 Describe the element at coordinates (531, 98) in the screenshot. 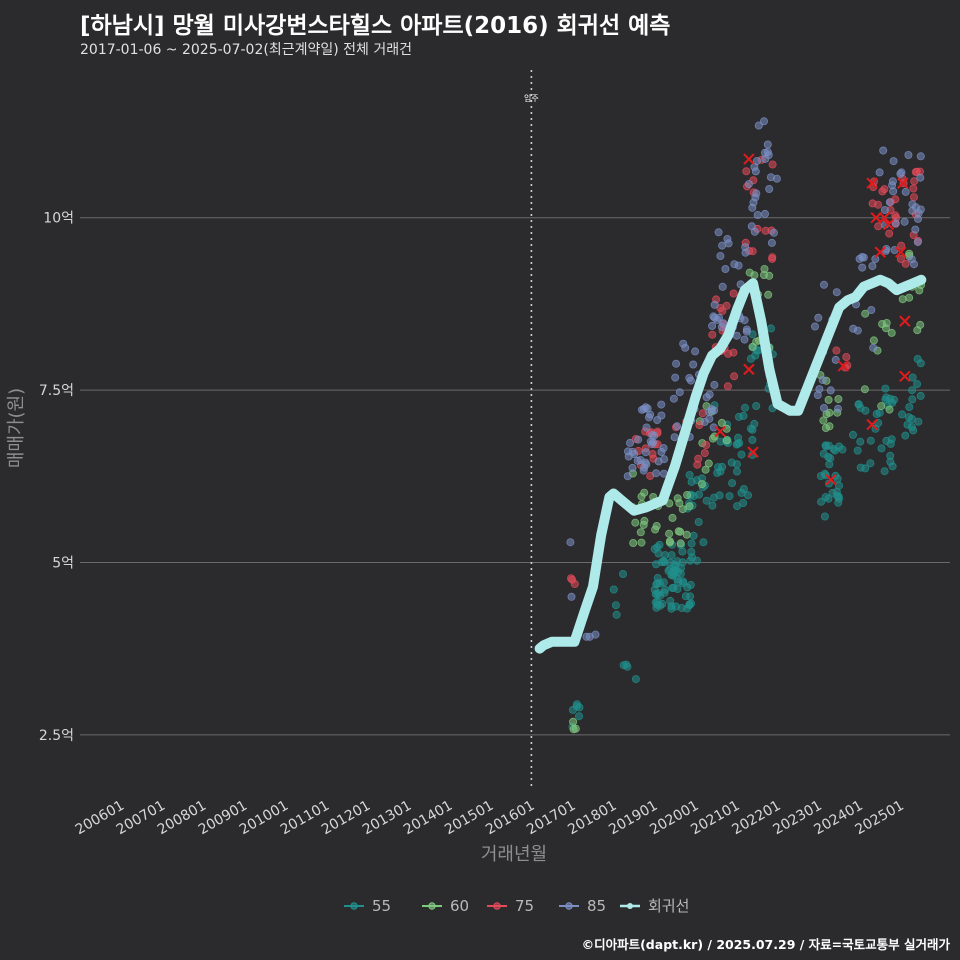

I see `move-in-label: 입주` at that location.